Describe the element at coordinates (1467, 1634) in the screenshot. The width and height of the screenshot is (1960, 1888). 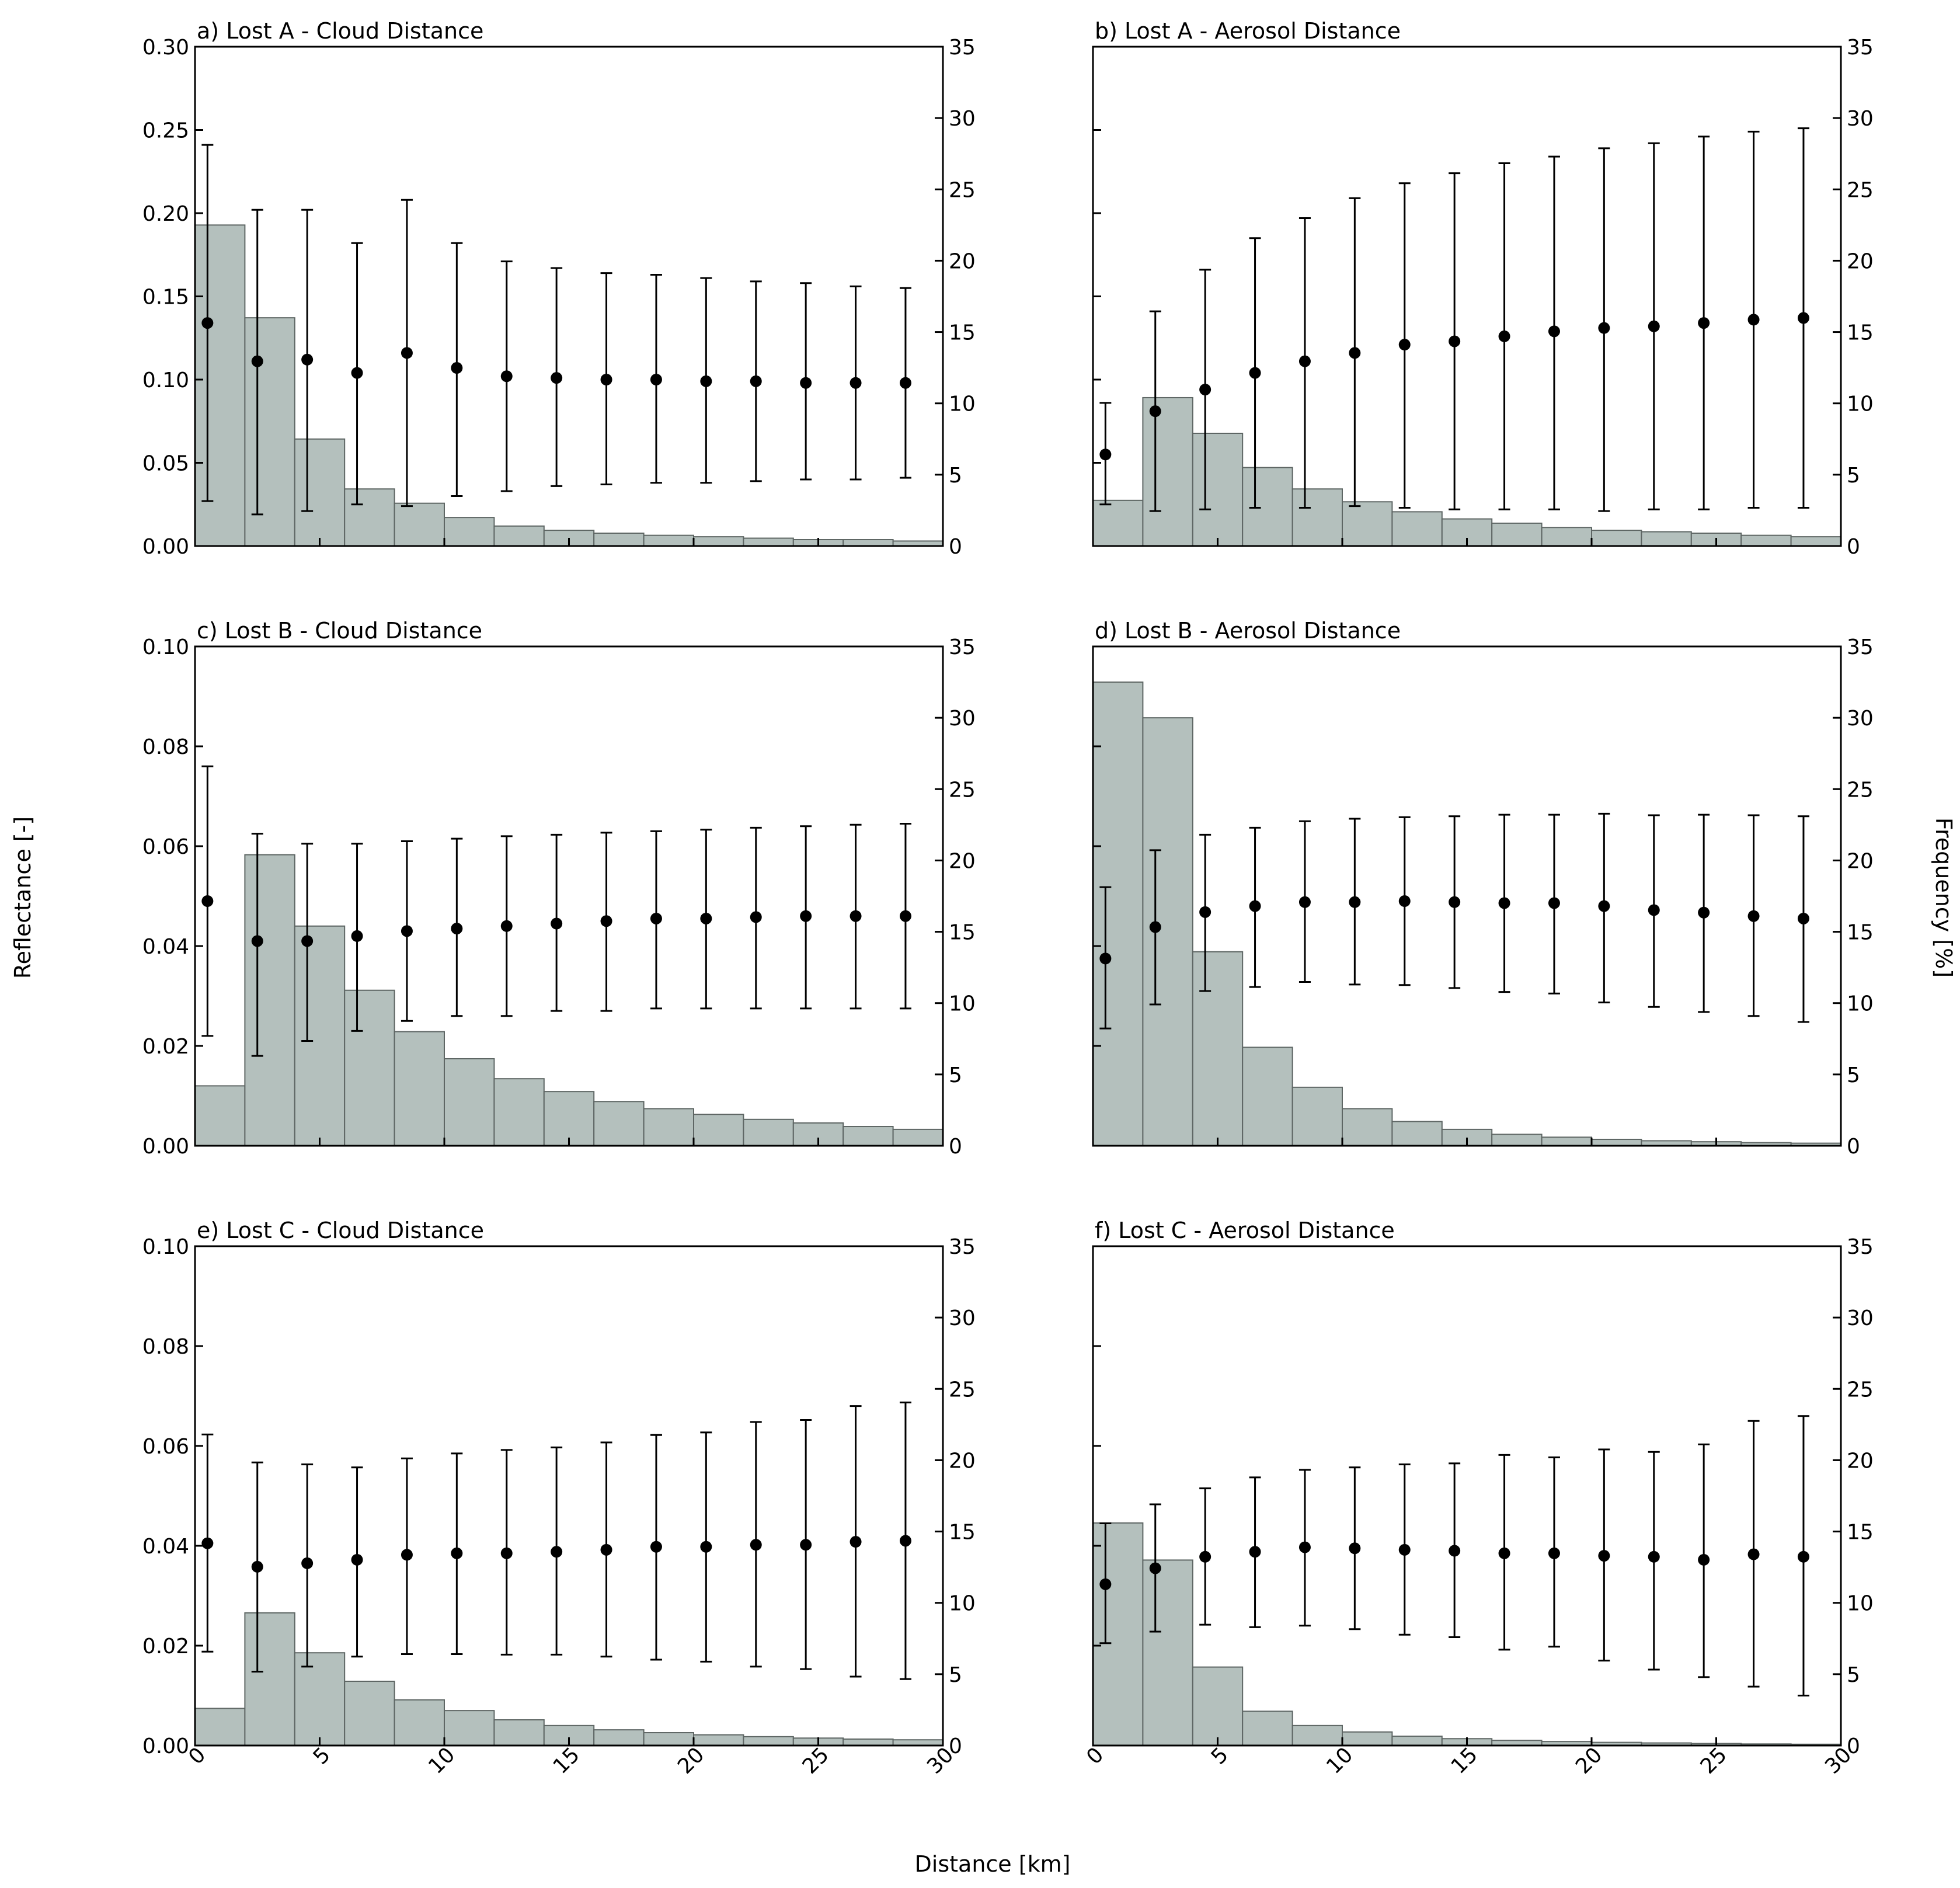
I see `frequency-bars-f` at that location.